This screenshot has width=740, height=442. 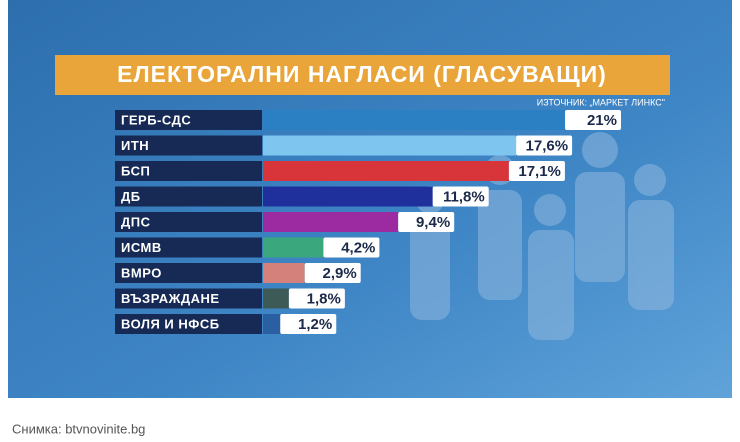 What do you see at coordinates (358, 247) in the screenshot?
I see `value-label: 4,2%` at bounding box center [358, 247].